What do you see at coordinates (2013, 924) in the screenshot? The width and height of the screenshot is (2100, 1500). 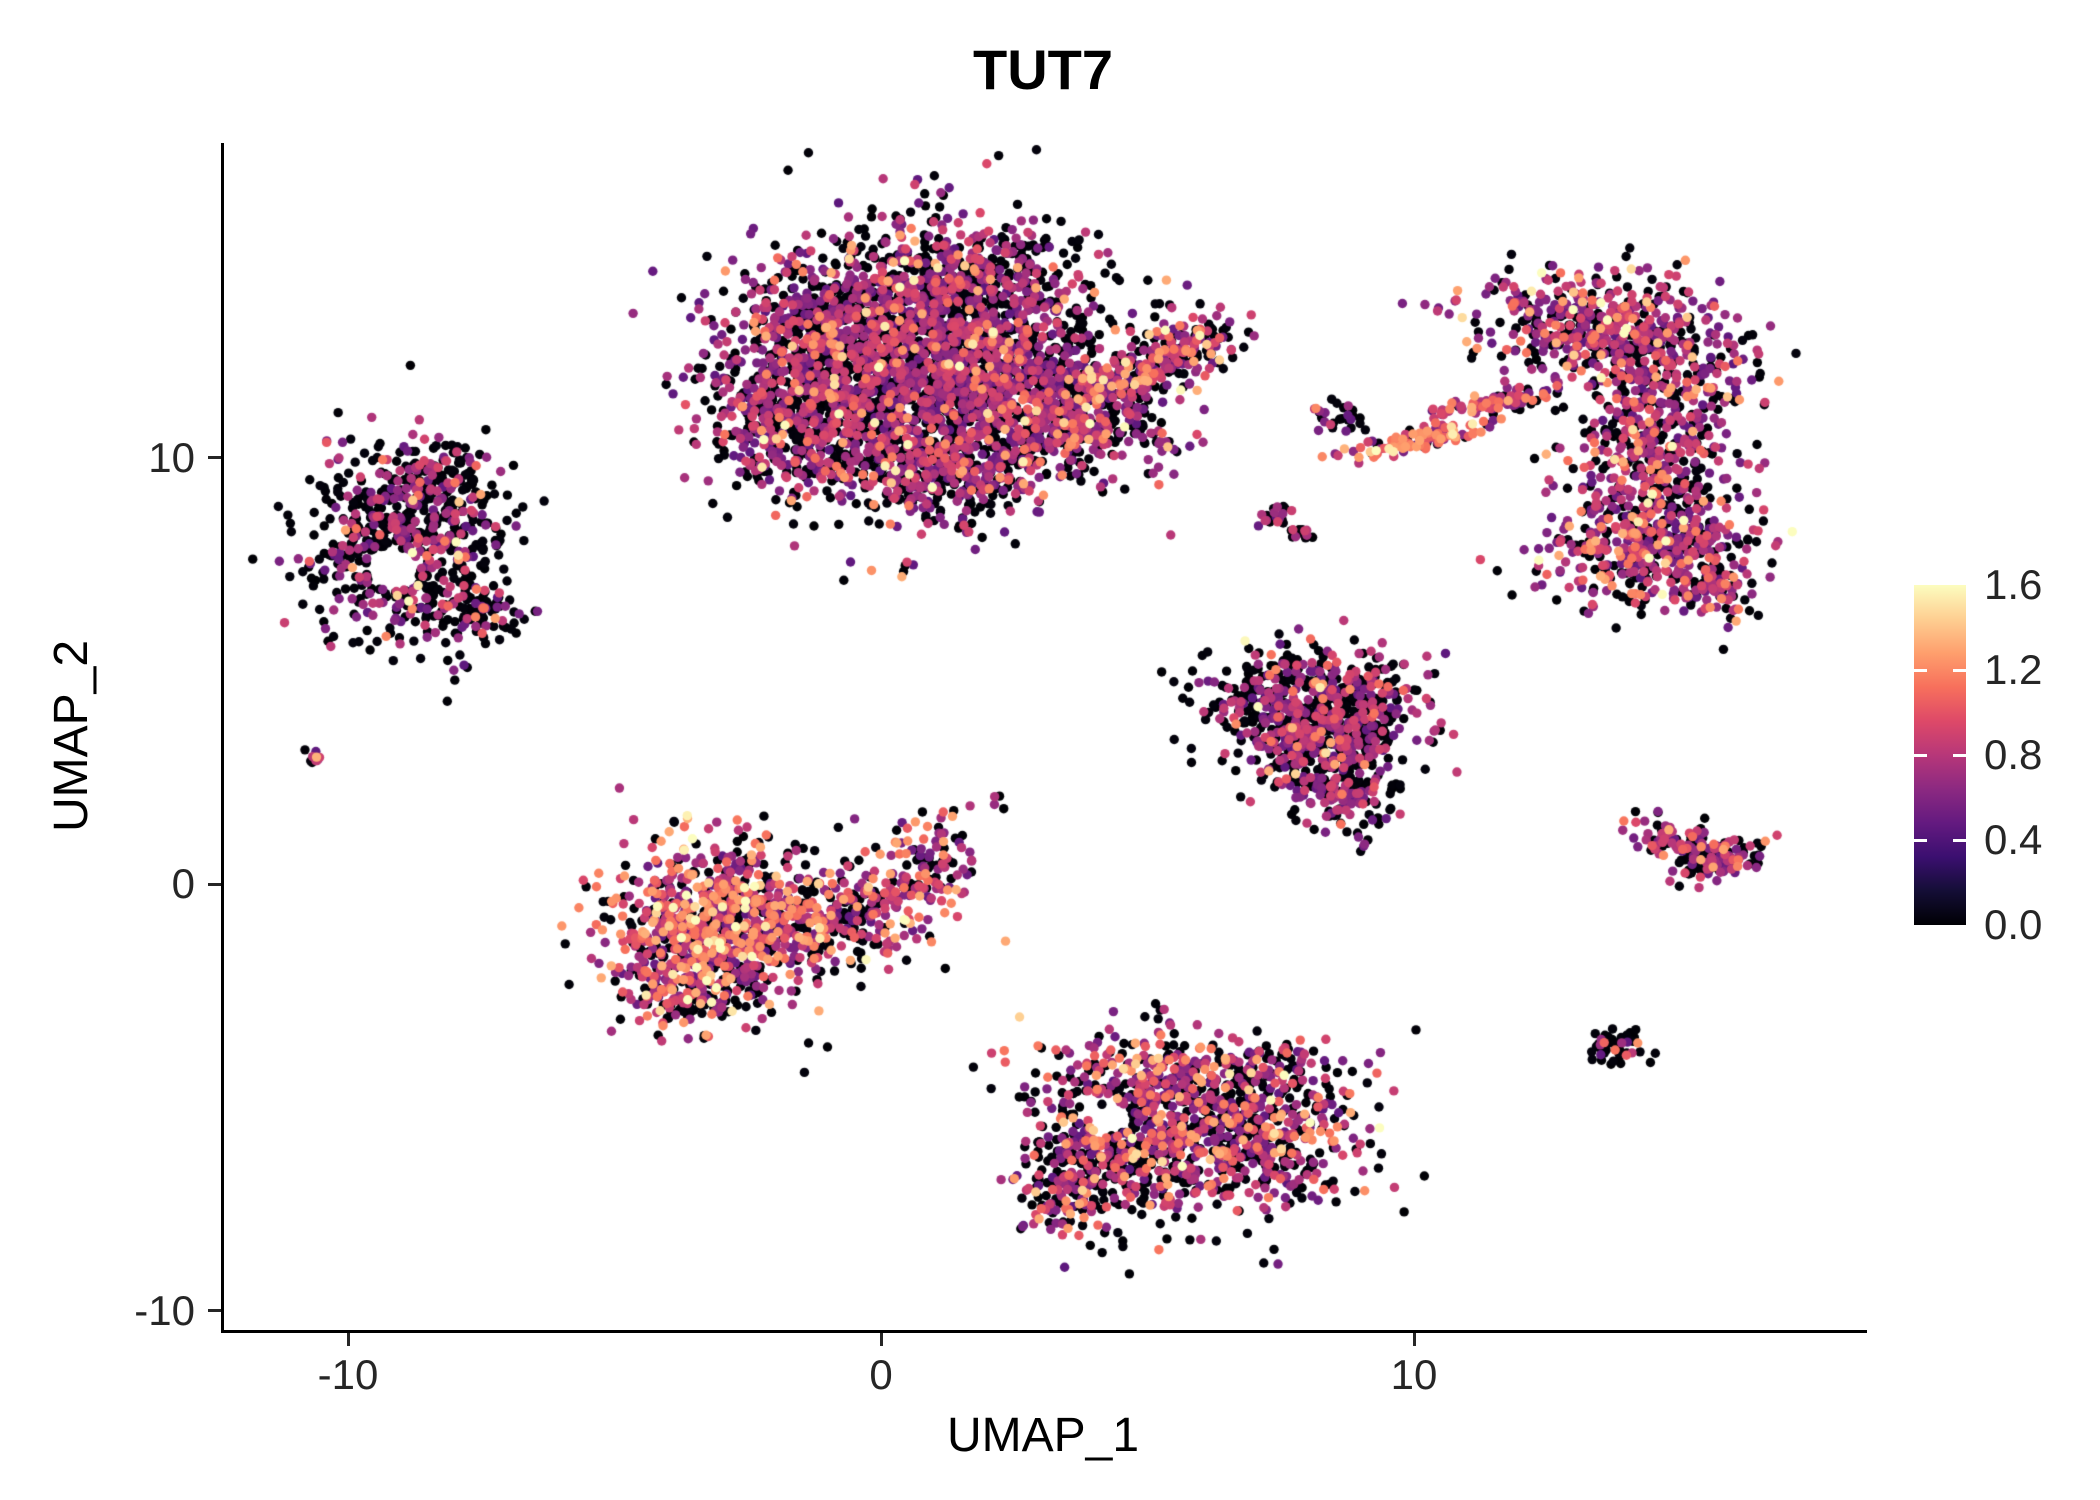 I see `colorbar-tick-label: 0.0` at bounding box center [2013, 924].